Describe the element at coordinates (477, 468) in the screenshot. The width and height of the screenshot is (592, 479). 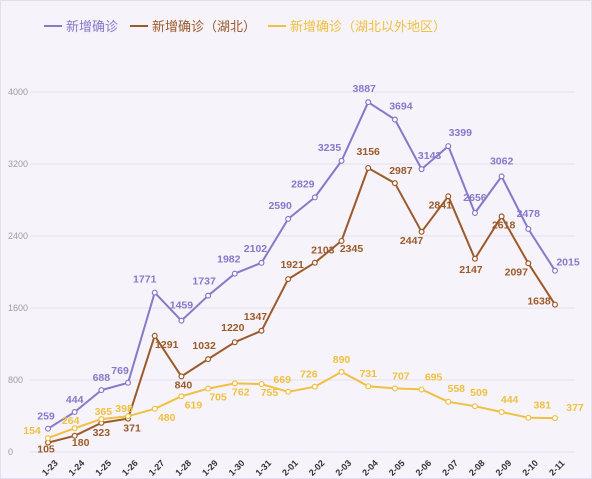
I see `x-tick-label: 2-08` at that location.